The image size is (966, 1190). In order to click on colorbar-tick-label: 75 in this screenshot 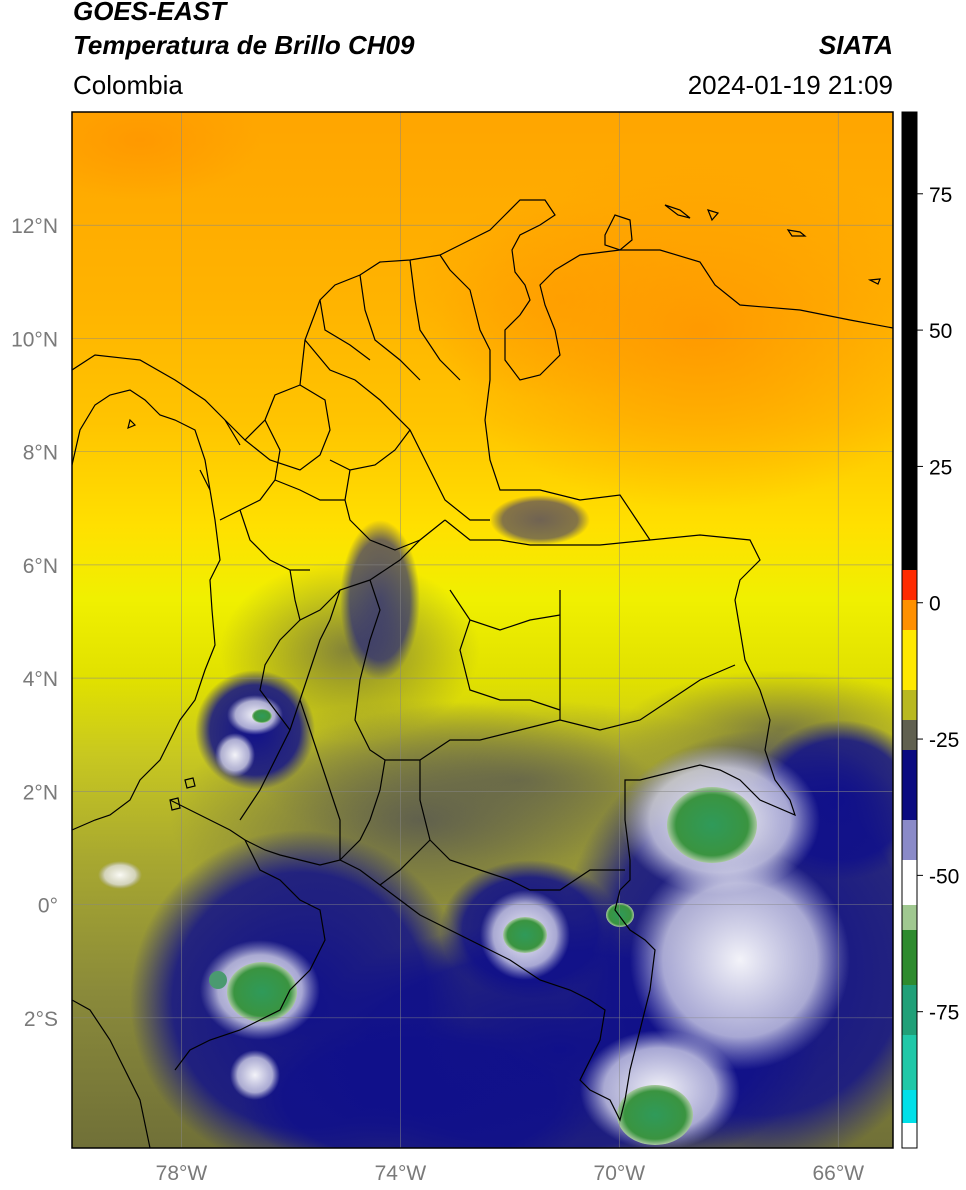, I will do `click(940, 195)`.